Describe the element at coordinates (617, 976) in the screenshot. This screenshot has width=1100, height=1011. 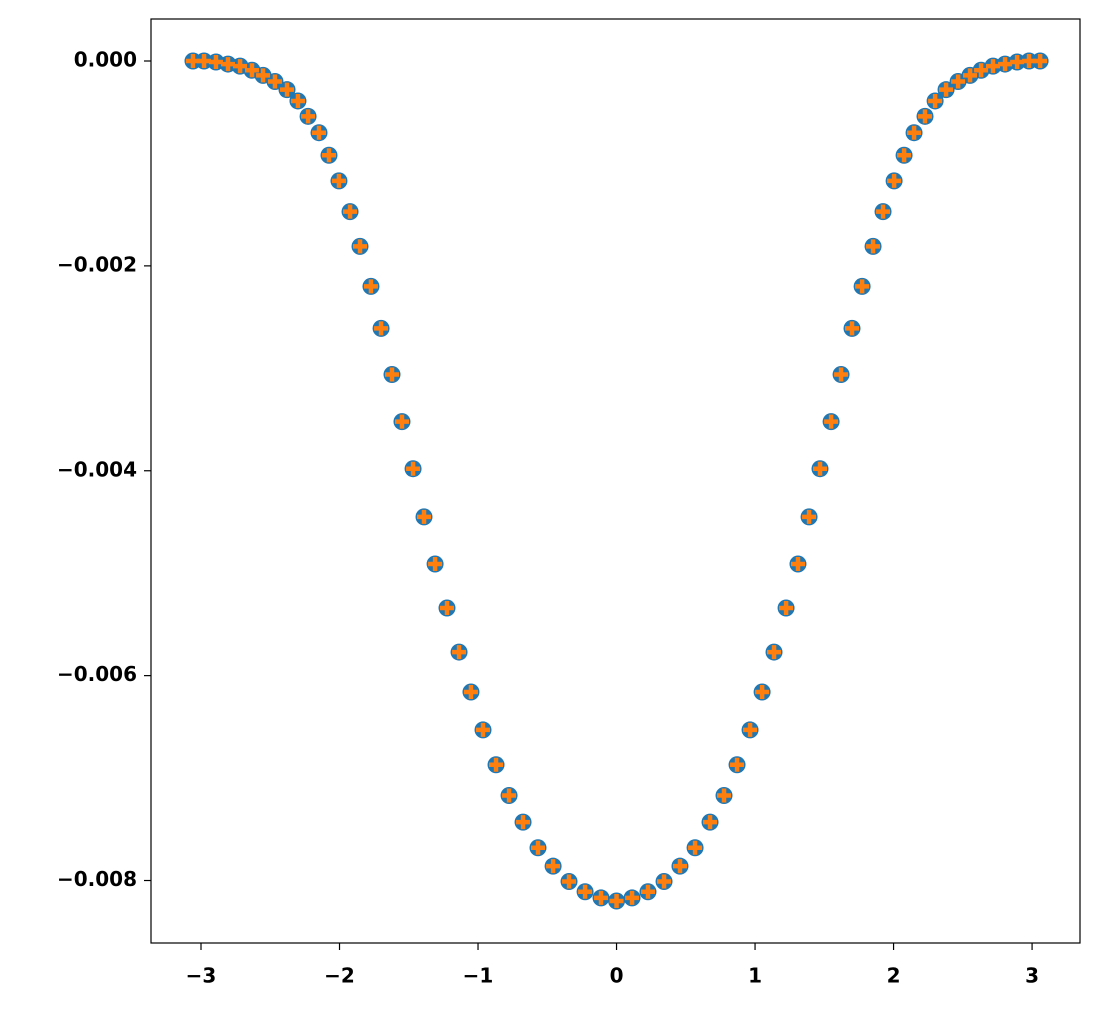
I see `x-tick-label: 0` at that location.